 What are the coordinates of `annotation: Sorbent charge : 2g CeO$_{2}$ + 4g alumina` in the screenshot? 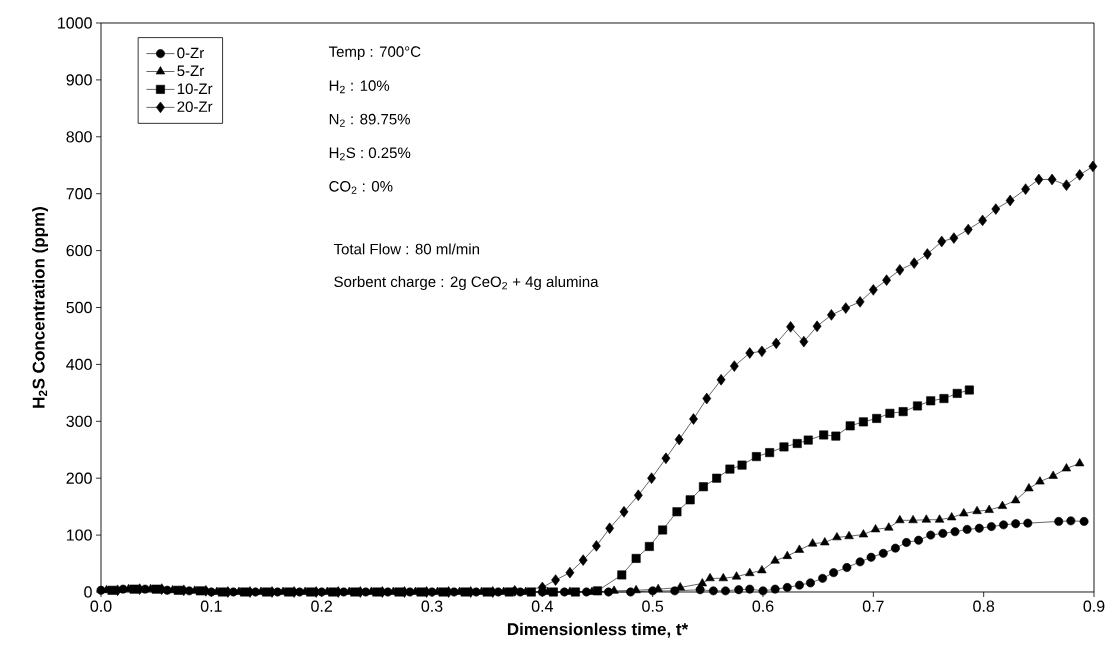 It's located at (466, 283).